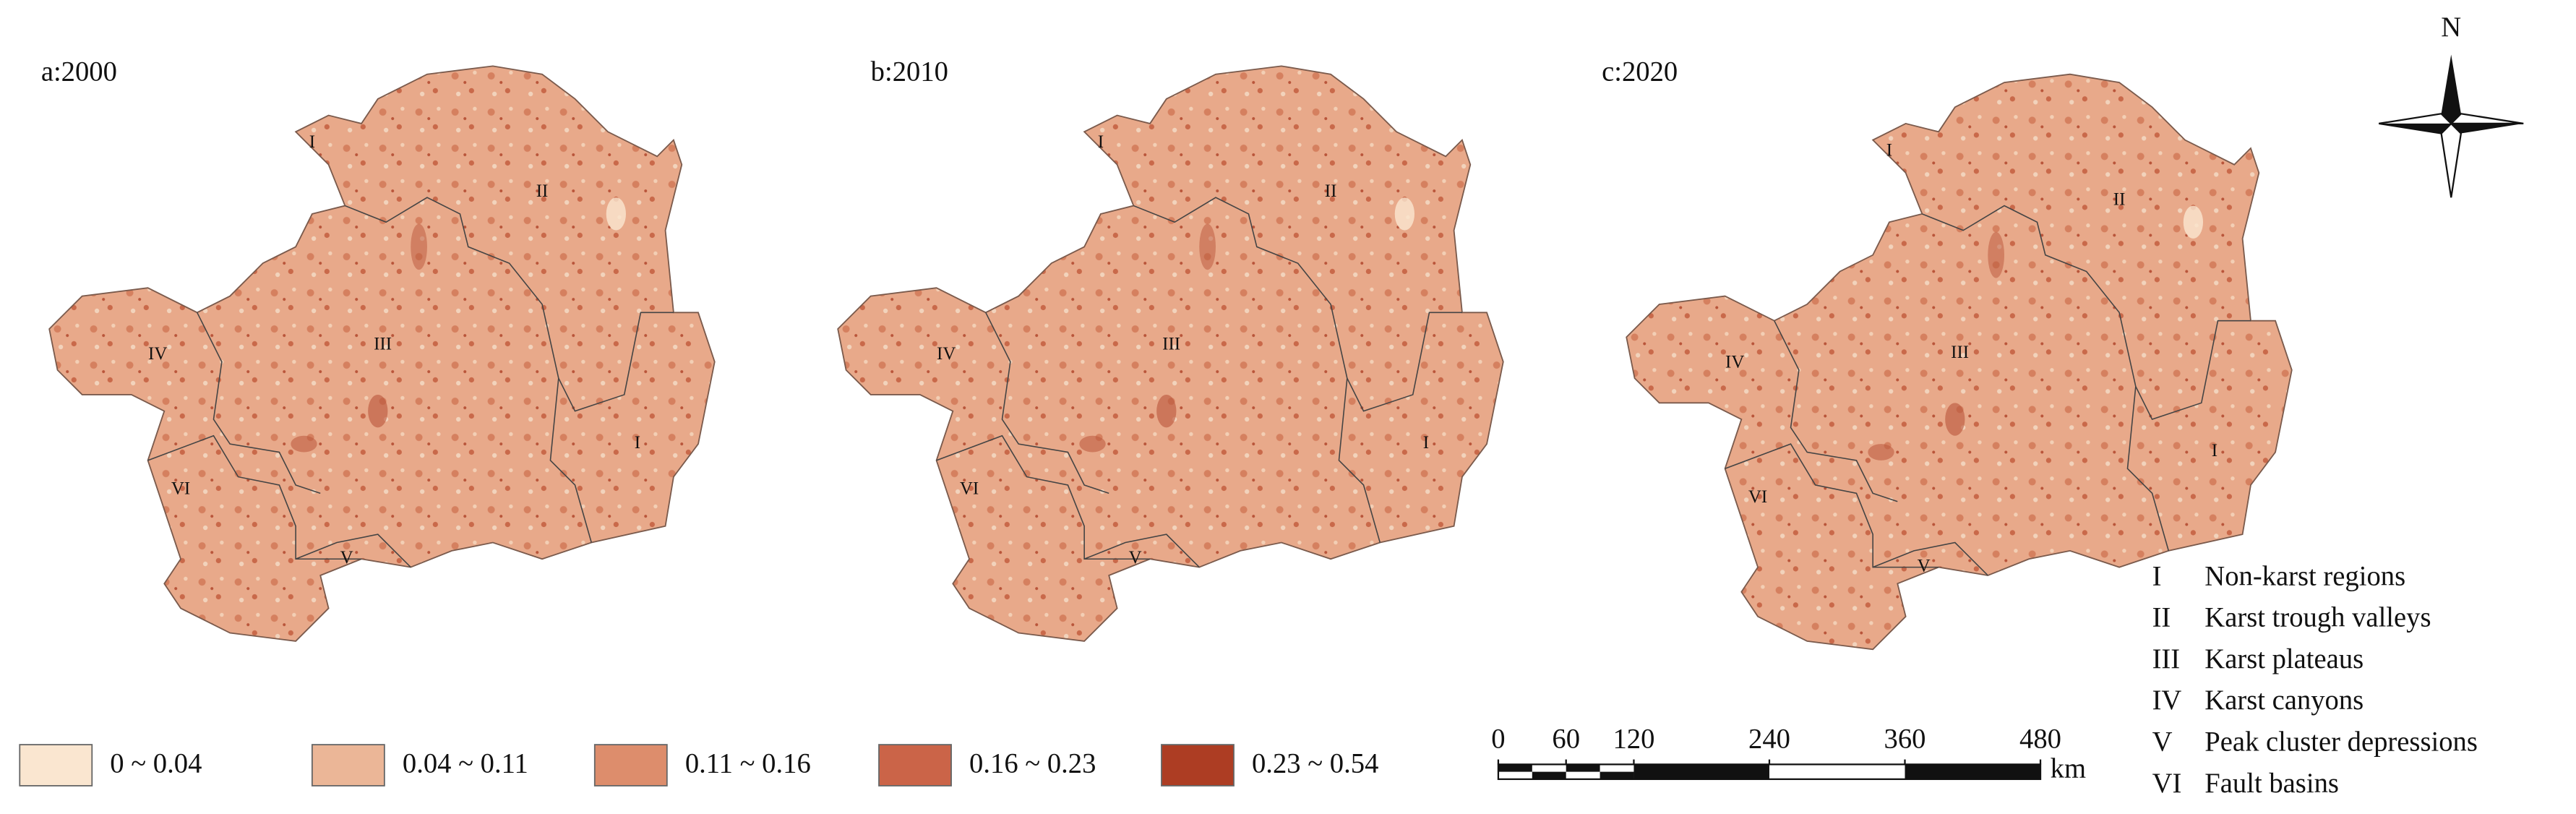 The width and height of the screenshot is (2576, 814). I want to click on legend-label: 0.23 ~ 0.54, so click(1315, 764).